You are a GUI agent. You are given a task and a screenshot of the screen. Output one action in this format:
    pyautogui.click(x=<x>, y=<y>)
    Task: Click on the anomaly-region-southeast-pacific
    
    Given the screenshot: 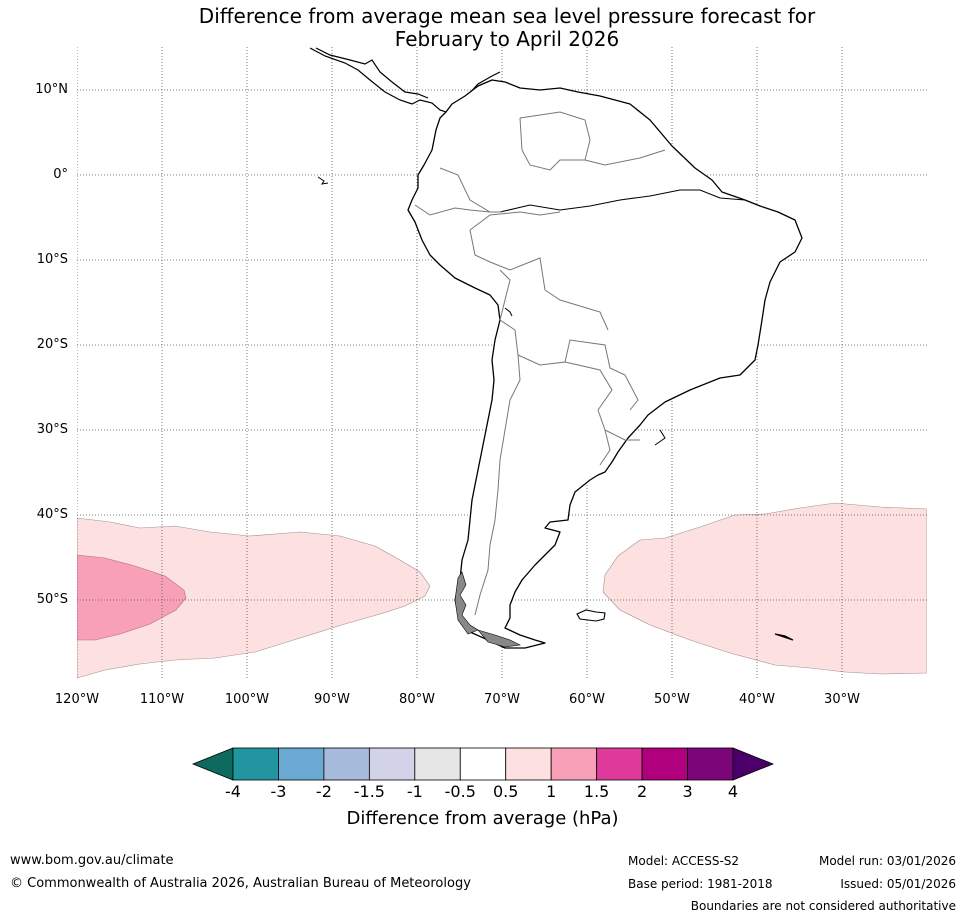 What is the action you would take?
    pyautogui.click(x=254, y=598)
    